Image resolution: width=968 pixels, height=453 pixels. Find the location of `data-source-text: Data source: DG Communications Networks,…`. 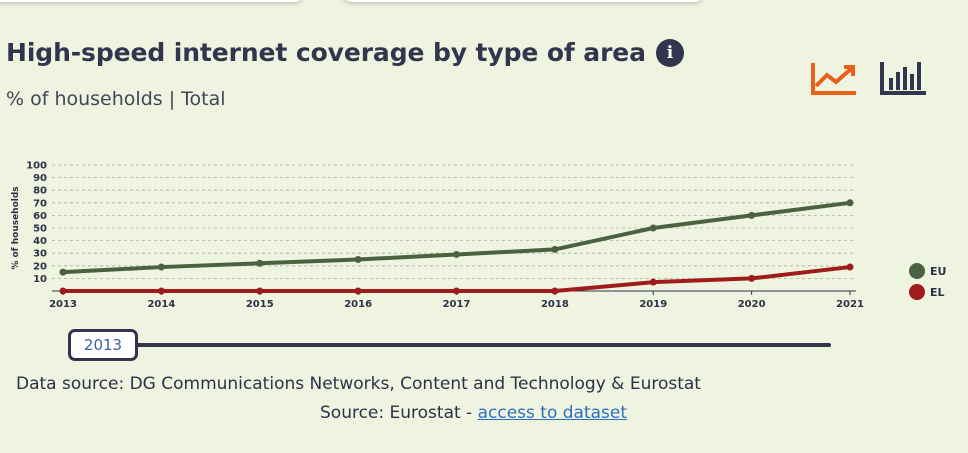

data-source-text: Data source: DG Communications Networks,… is located at coordinates (358, 384).